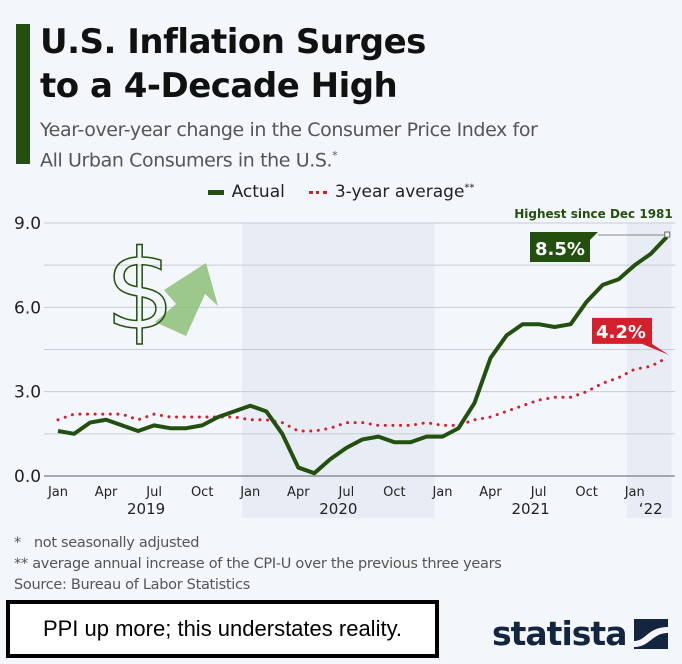 This screenshot has height=664, width=682. I want to click on shaded-period, so click(338, 370).